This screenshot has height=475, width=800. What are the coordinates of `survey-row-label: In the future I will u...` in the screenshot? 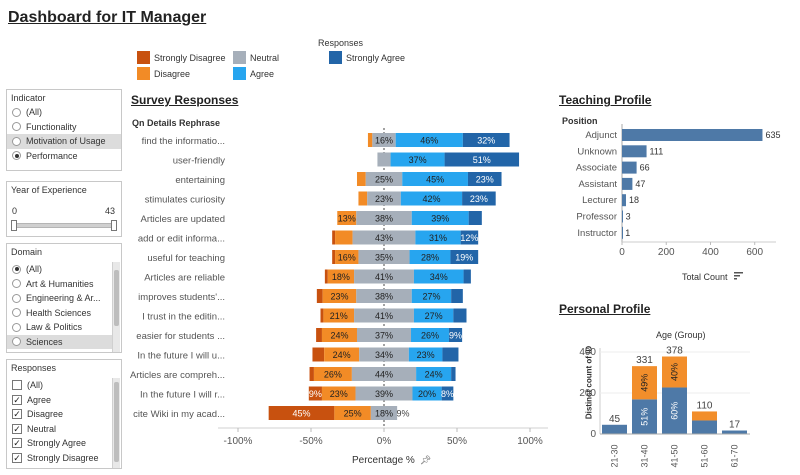 It's located at (181, 356).